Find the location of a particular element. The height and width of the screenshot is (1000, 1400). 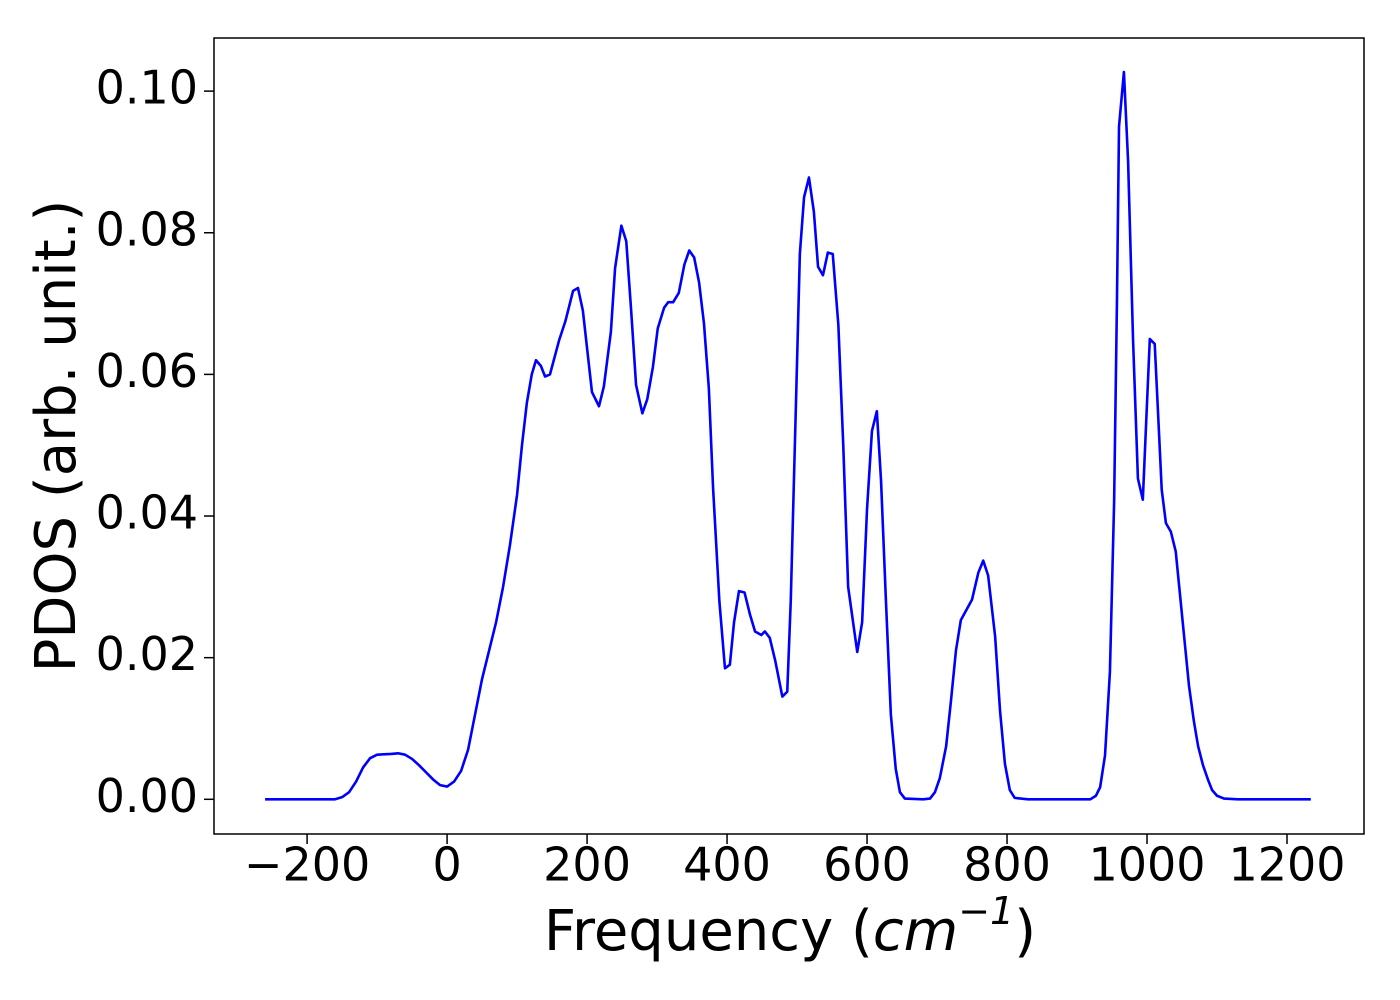

x-tick-label: 1200 is located at coordinates (1286, 865).